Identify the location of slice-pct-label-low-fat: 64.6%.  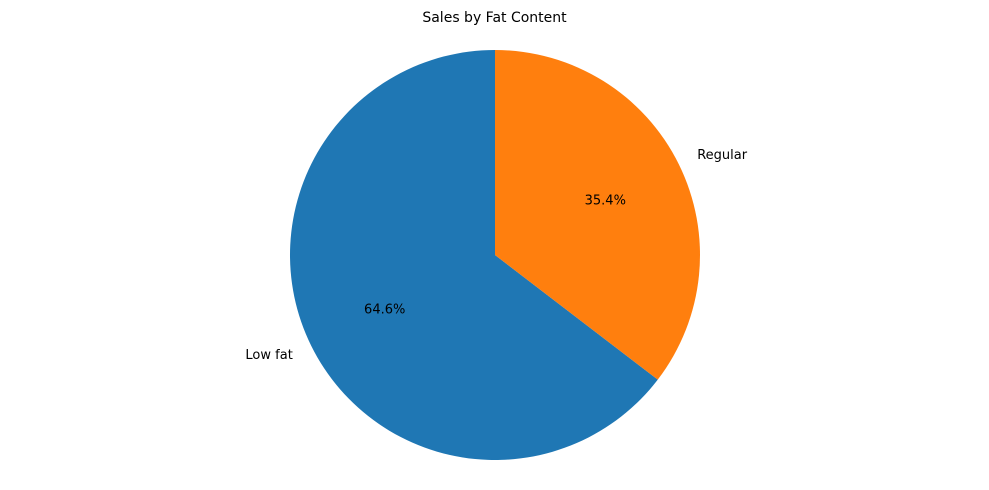
(384, 309).